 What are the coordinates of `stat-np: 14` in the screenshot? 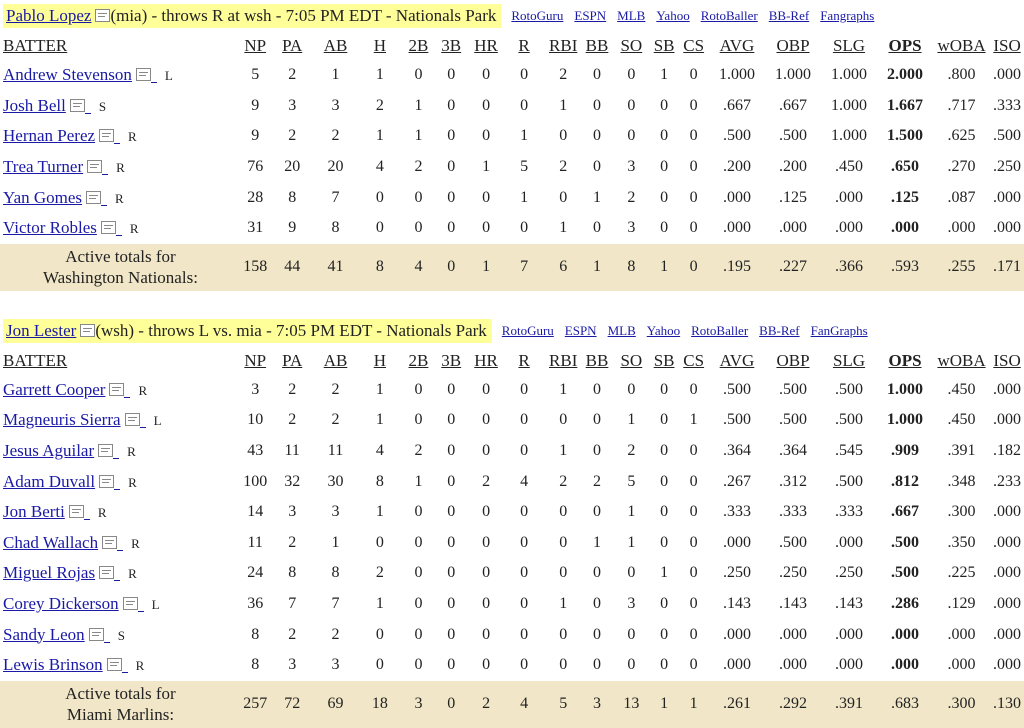 It's located at (255, 512).